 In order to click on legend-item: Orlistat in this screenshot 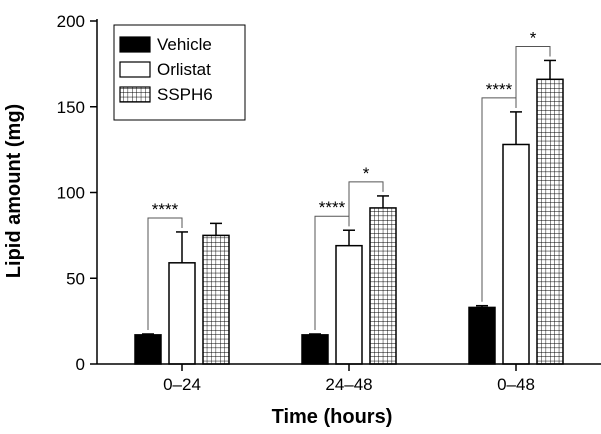, I will do `click(165, 69)`.